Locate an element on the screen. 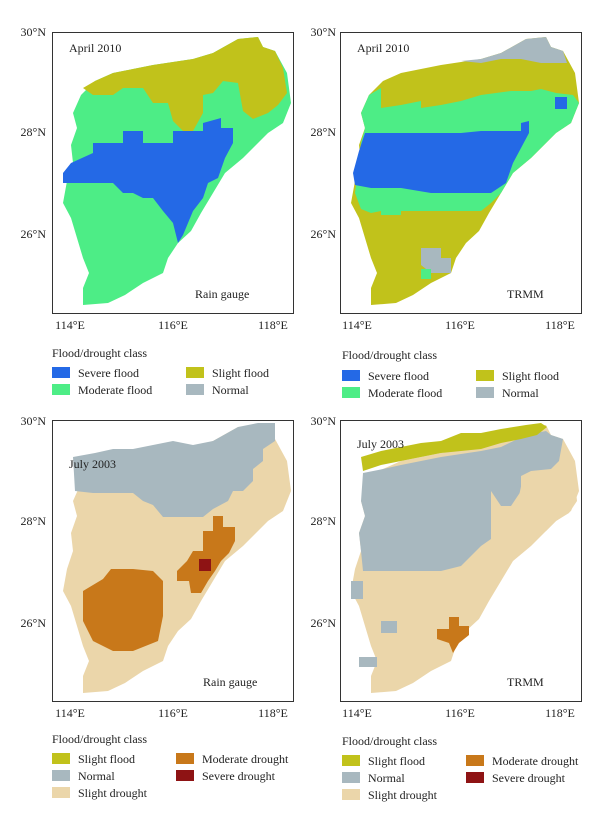 This screenshot has width=600, height=824. map-frame: July 2003 Rain gauge is located at coordinates (173, 561).